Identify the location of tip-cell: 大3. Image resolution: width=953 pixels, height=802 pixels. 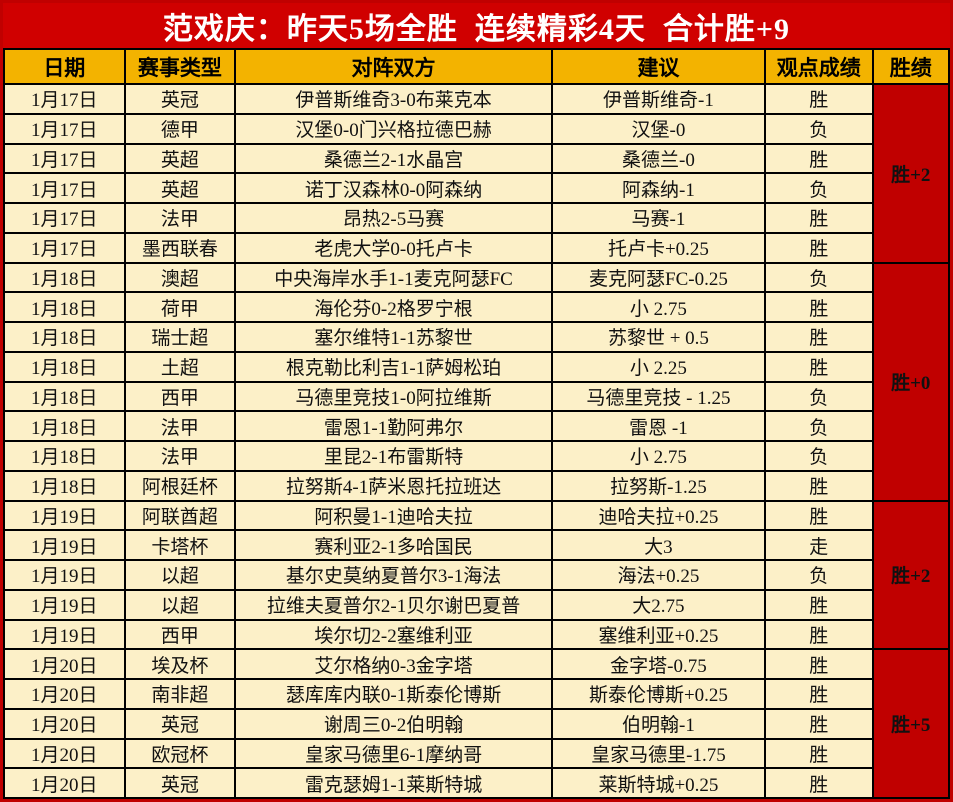
(658, 545).